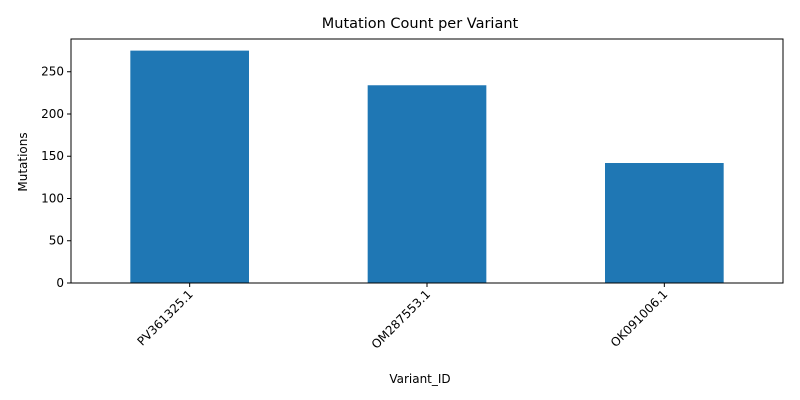 Image resolution: width=800 pixels, height=400 pixels. What do you see at coordinates (419, 379) in the screenshot?
I see `x-axis-label: Variant_ID` at bounding box center [419, 379].